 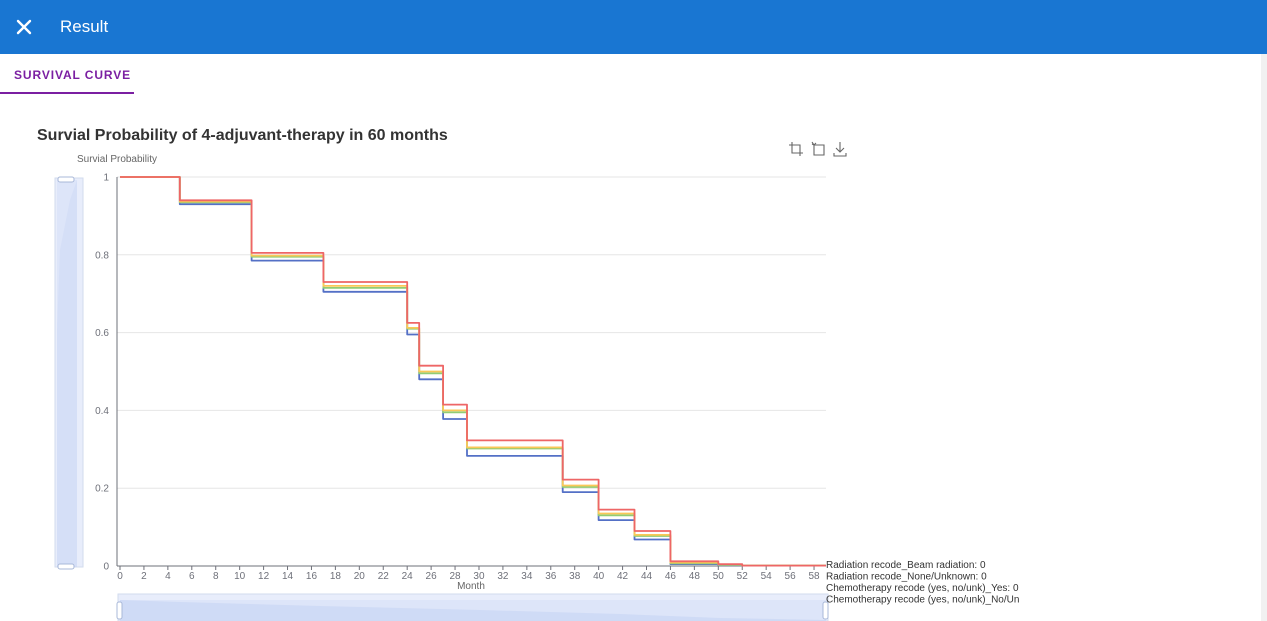 I want to click on tab-label: SURVIVAL CURVE, so click(x=73, y=75).